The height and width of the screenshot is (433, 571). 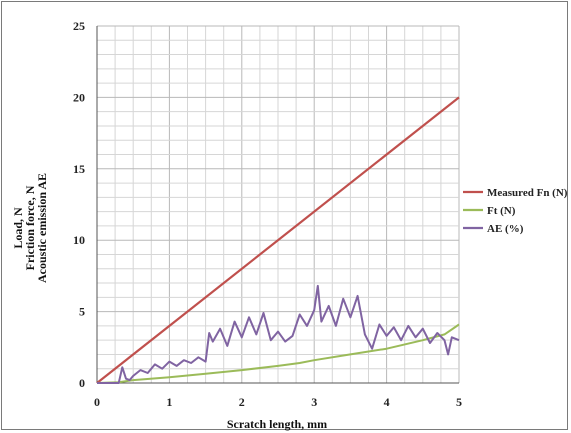 I want to click on y-axis-label-line-2: Friction force, N, so click(x=30, y=227).